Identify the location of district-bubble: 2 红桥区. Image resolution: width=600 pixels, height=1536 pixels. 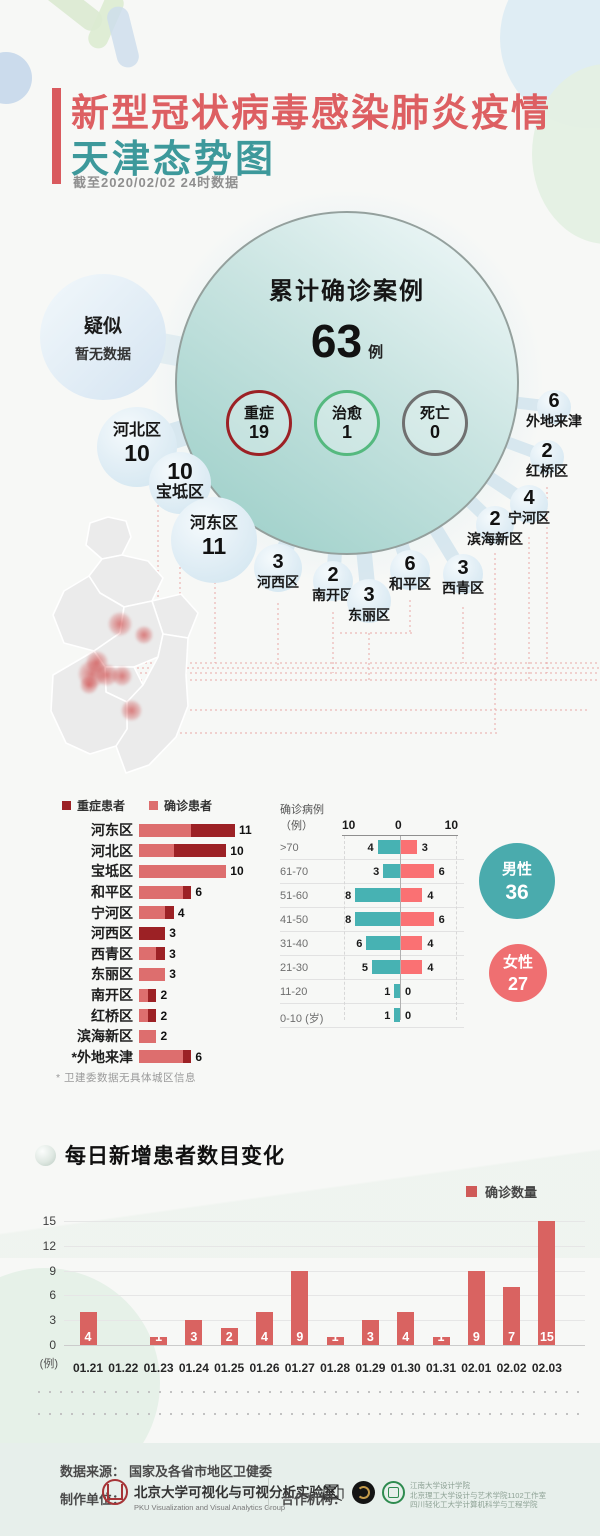
(543, 459).